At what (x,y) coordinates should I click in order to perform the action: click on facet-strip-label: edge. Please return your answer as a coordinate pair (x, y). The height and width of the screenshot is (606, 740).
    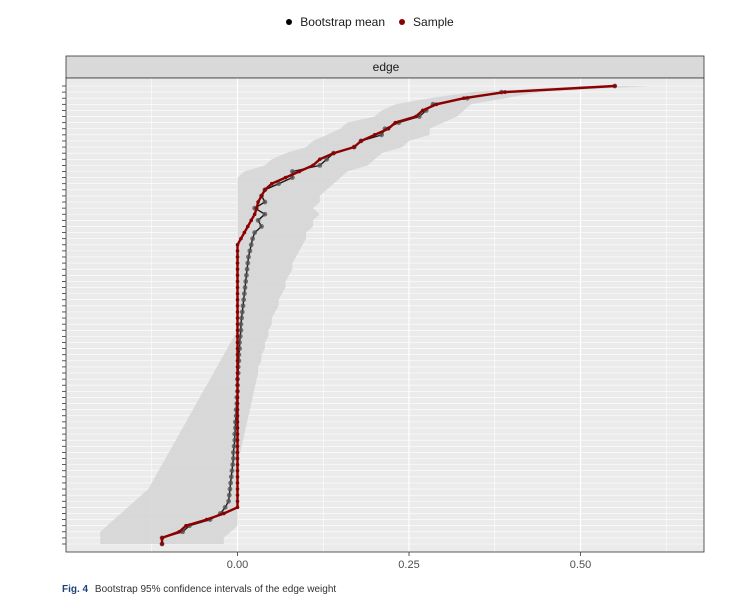
    Looking at the image, I should click on (386, 67).